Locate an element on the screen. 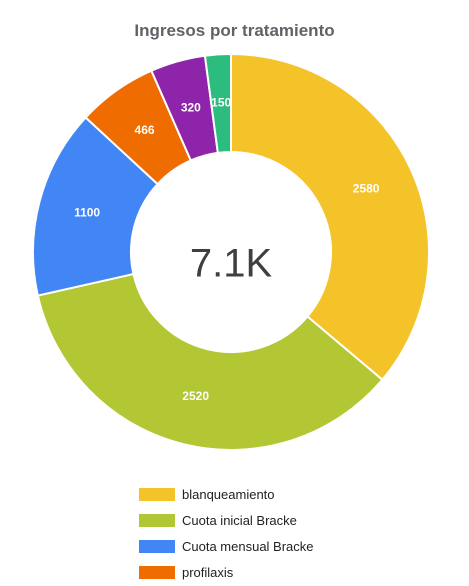 The width and height of the screenshot is (469, 586). legend-item: profilaxis is located at coordinates (269, 572).